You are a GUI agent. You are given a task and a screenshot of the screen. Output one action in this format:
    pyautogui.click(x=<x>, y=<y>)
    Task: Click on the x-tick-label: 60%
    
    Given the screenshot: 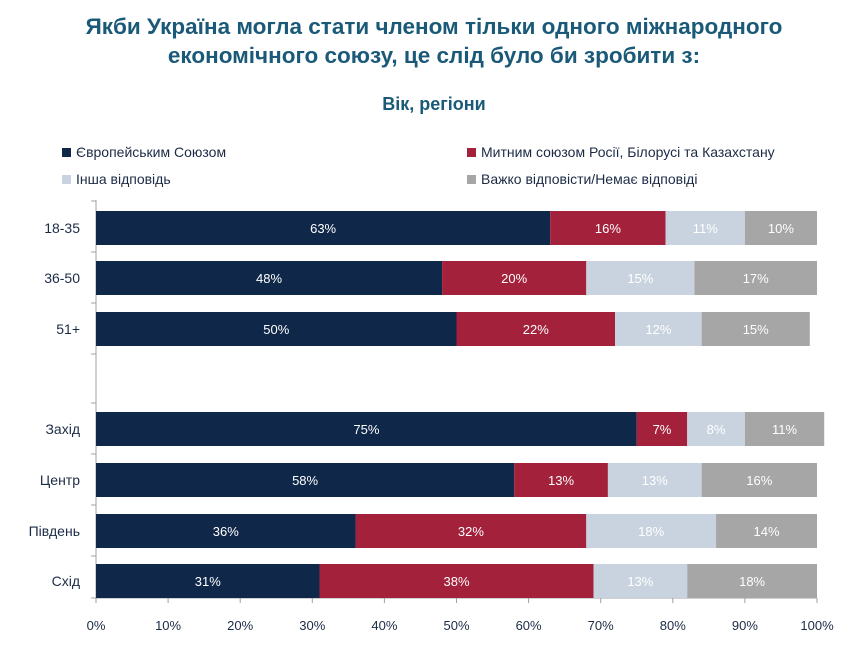 What is the action you would take?
    pyautogui.click(x=529, y=625)
    